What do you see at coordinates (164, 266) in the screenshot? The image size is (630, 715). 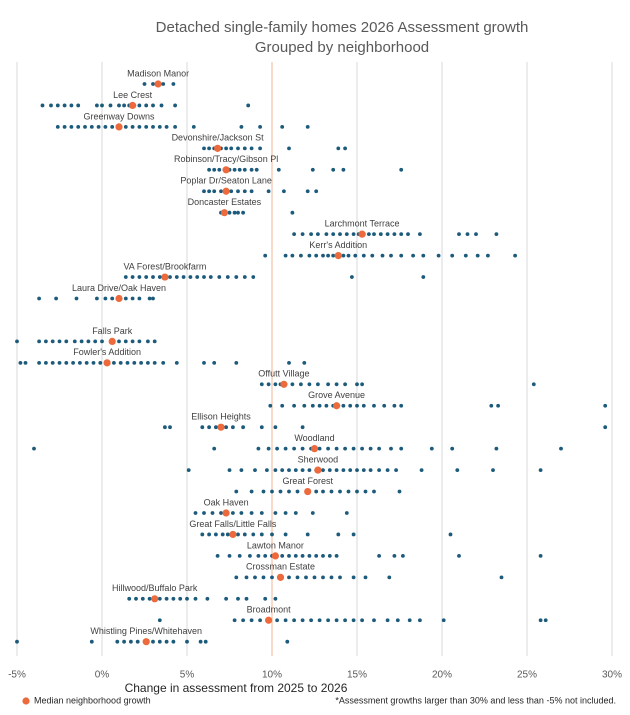 I see `neighborhood-label: VA Forest/Brookfarm` at bounding box center [164, 266].